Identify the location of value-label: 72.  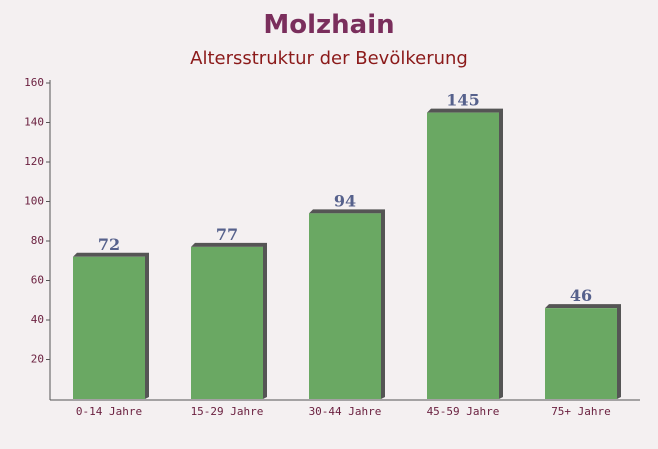
(109, 244).